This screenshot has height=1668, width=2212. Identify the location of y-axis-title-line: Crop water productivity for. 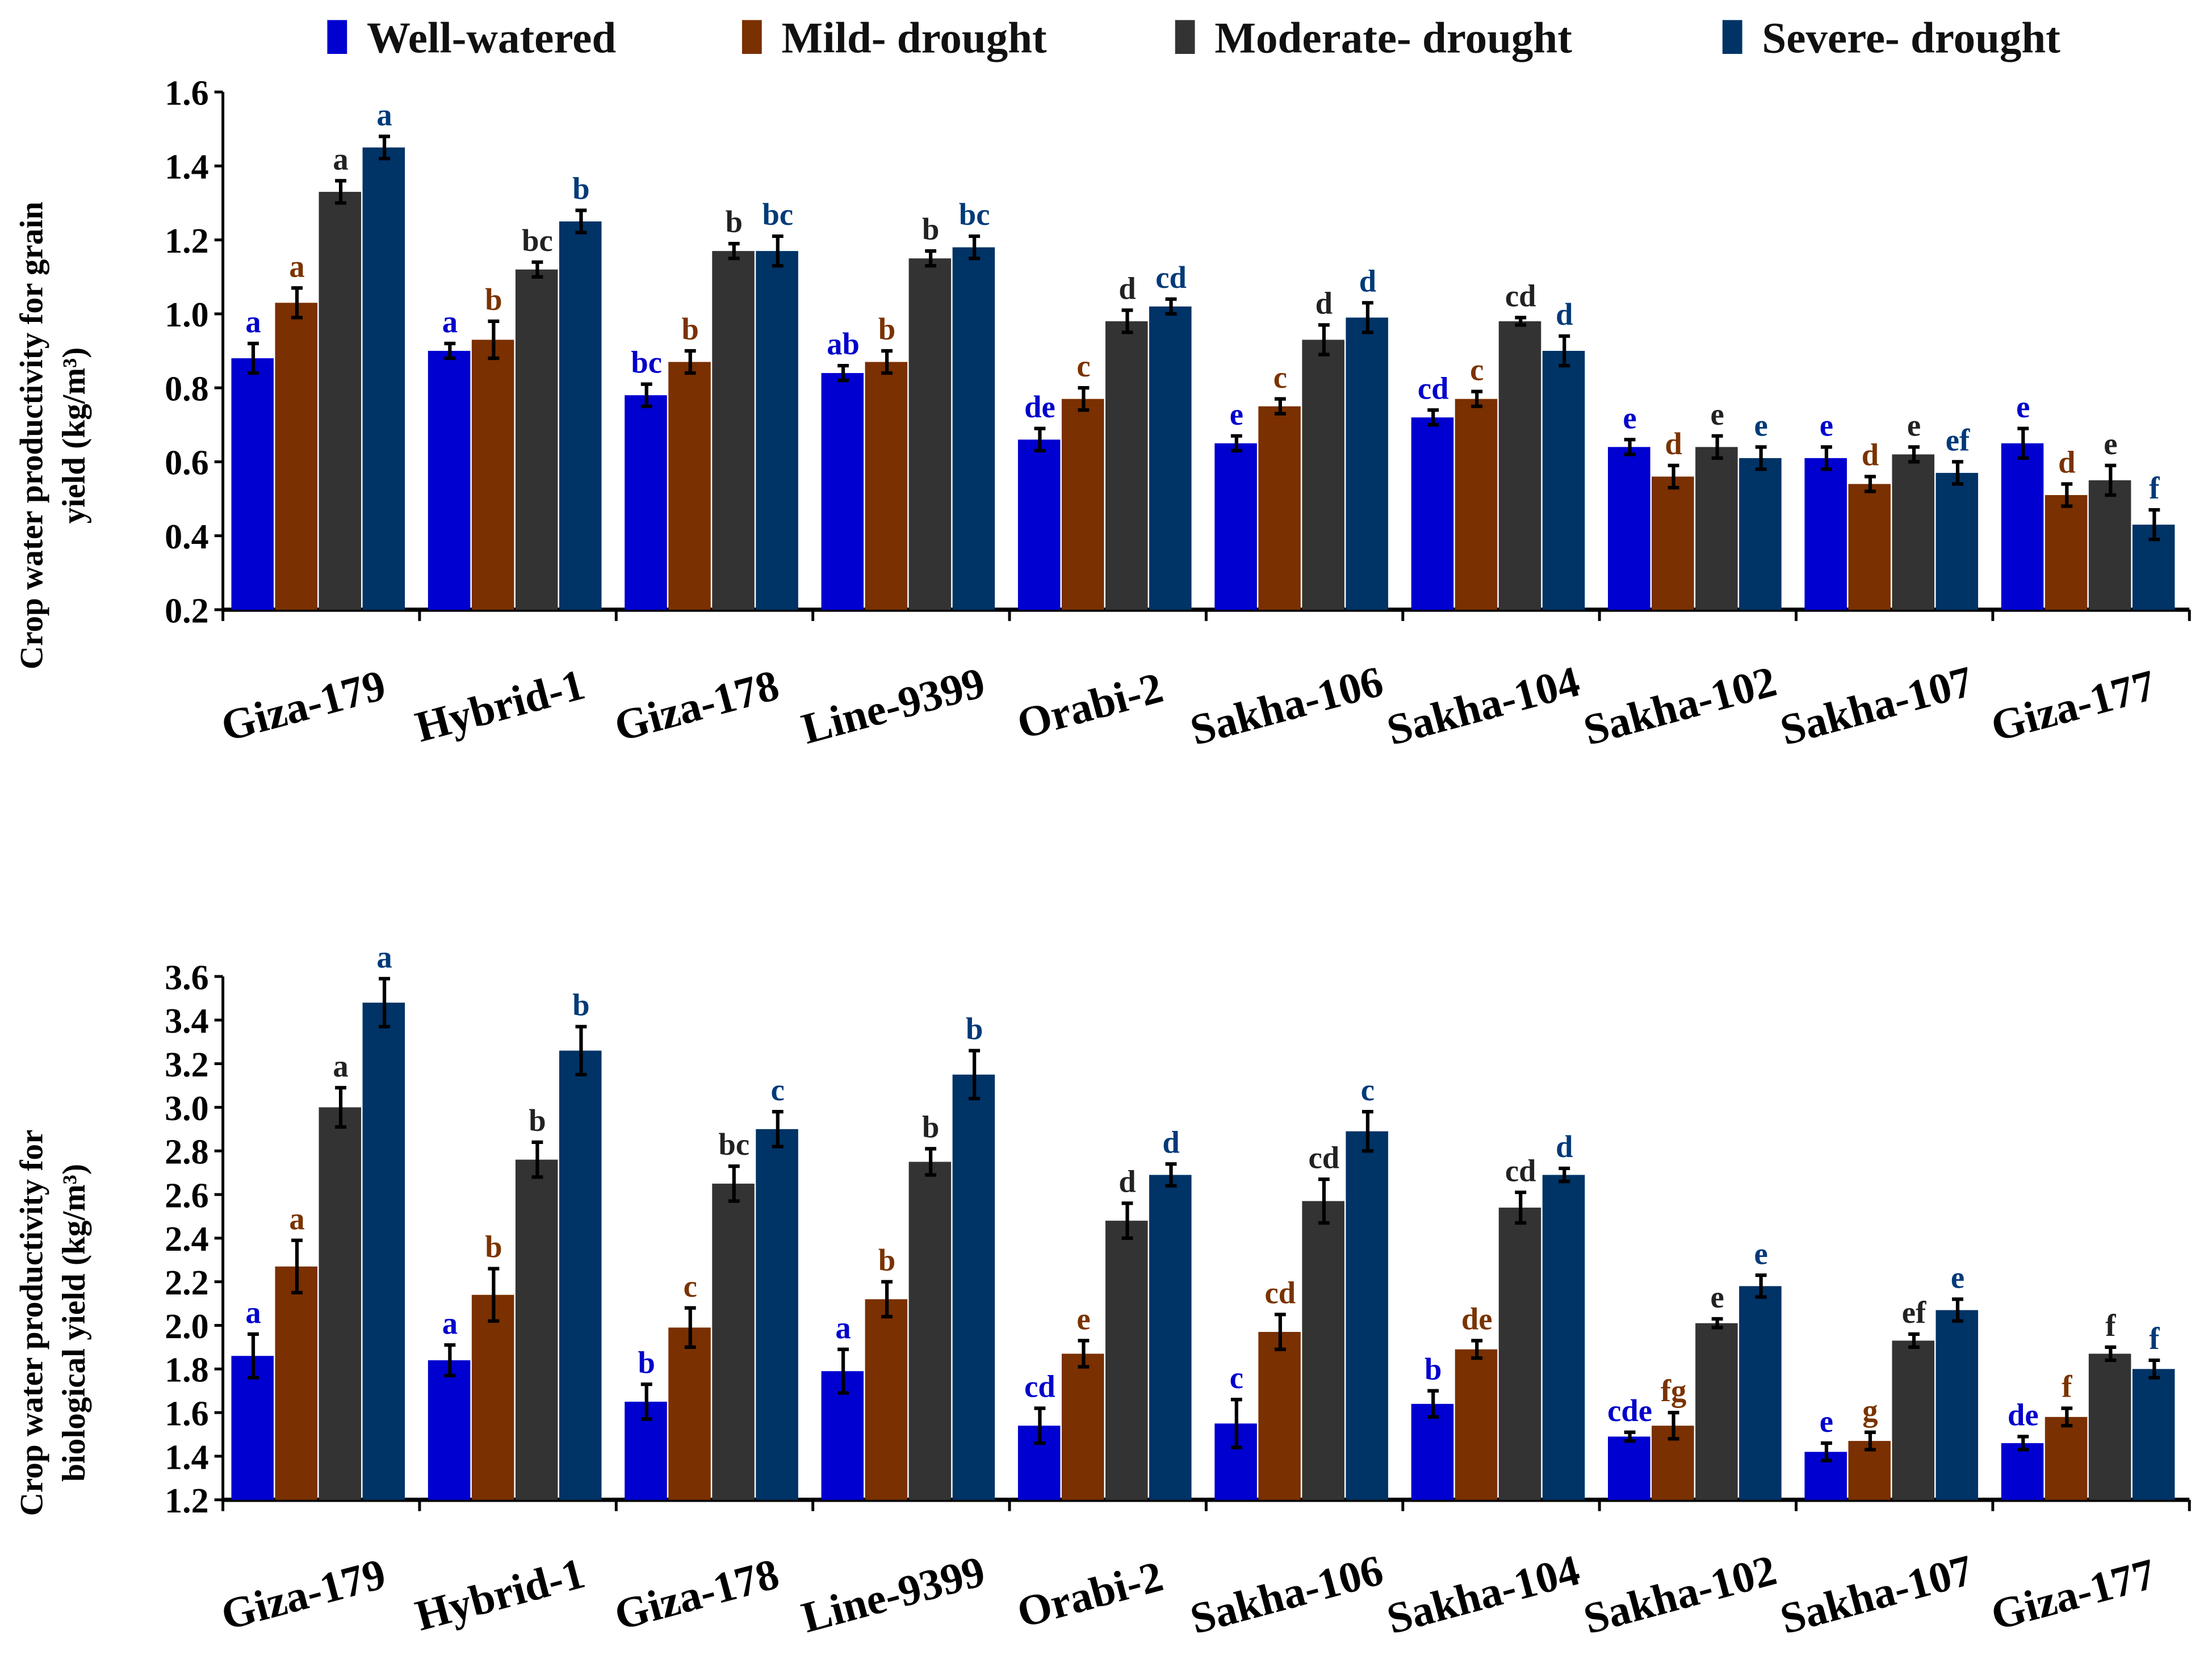
(32, 1323).